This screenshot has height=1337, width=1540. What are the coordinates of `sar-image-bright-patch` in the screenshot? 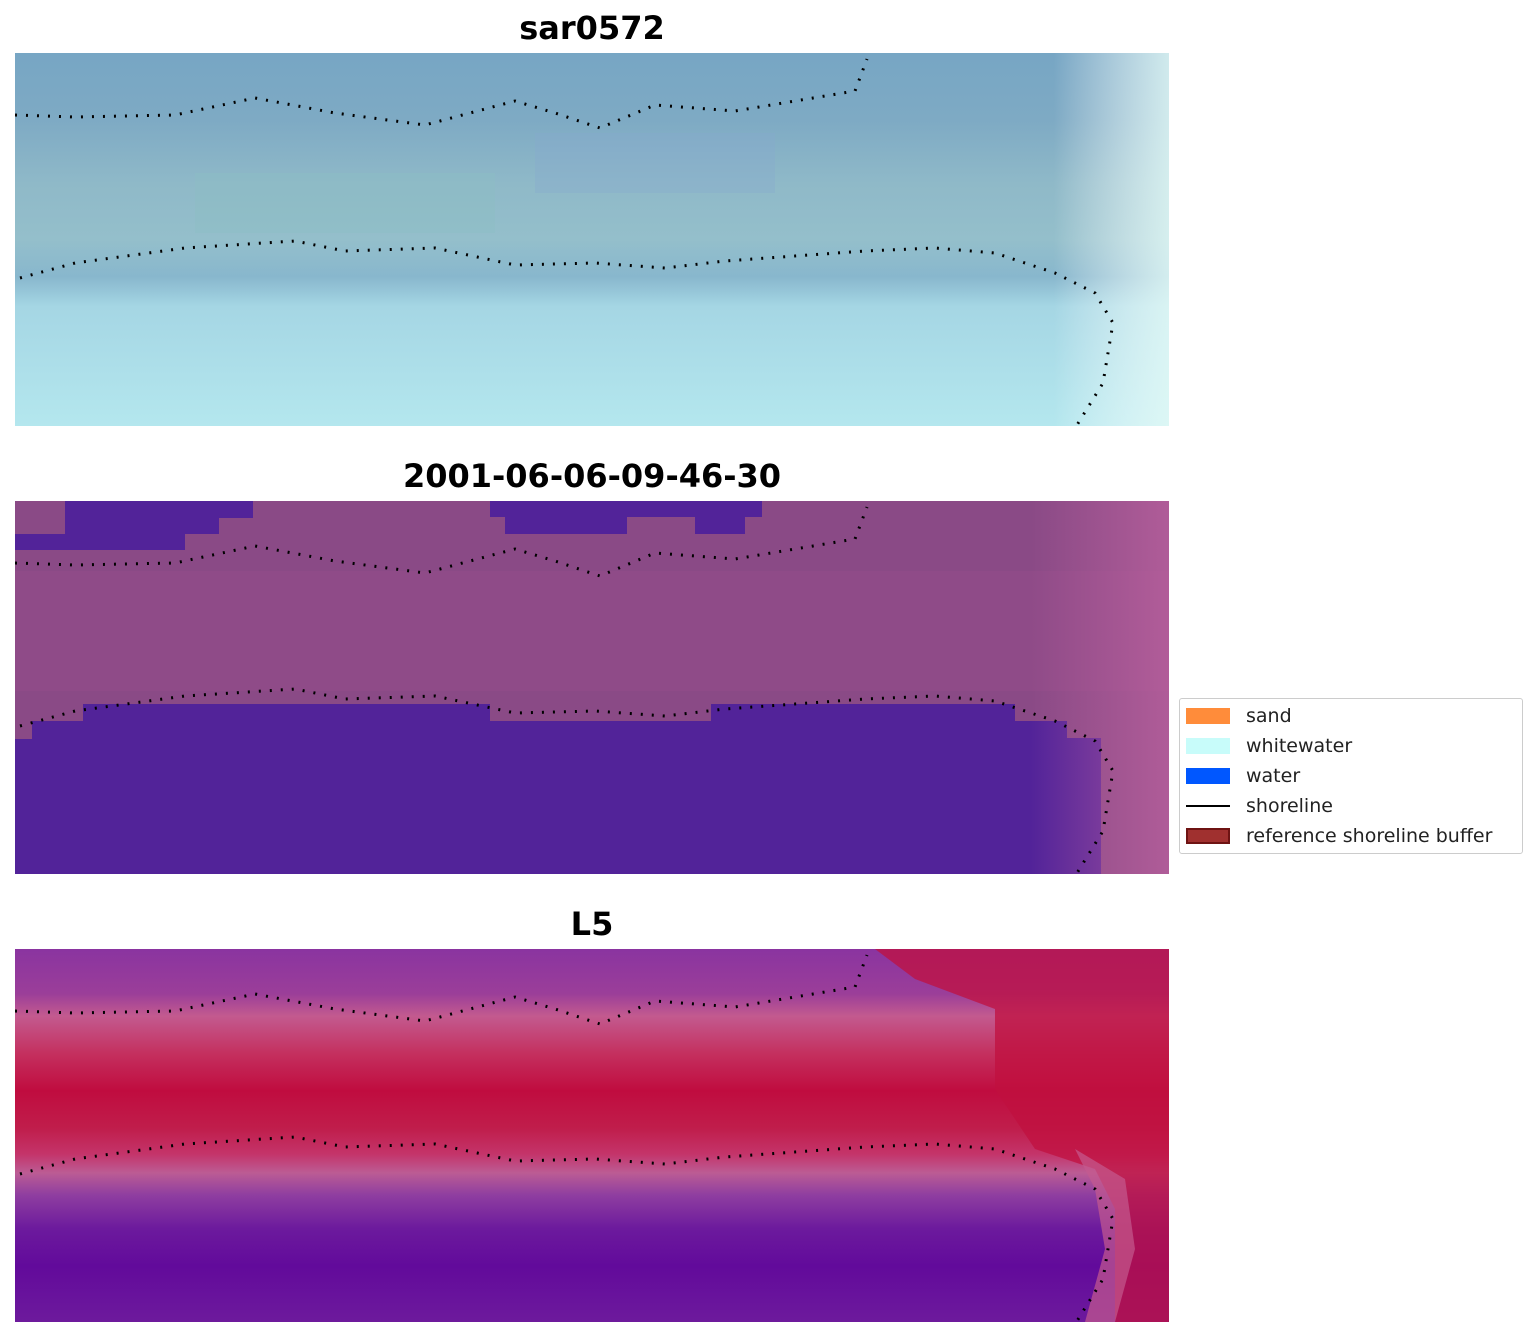 It's located at (655, 163).